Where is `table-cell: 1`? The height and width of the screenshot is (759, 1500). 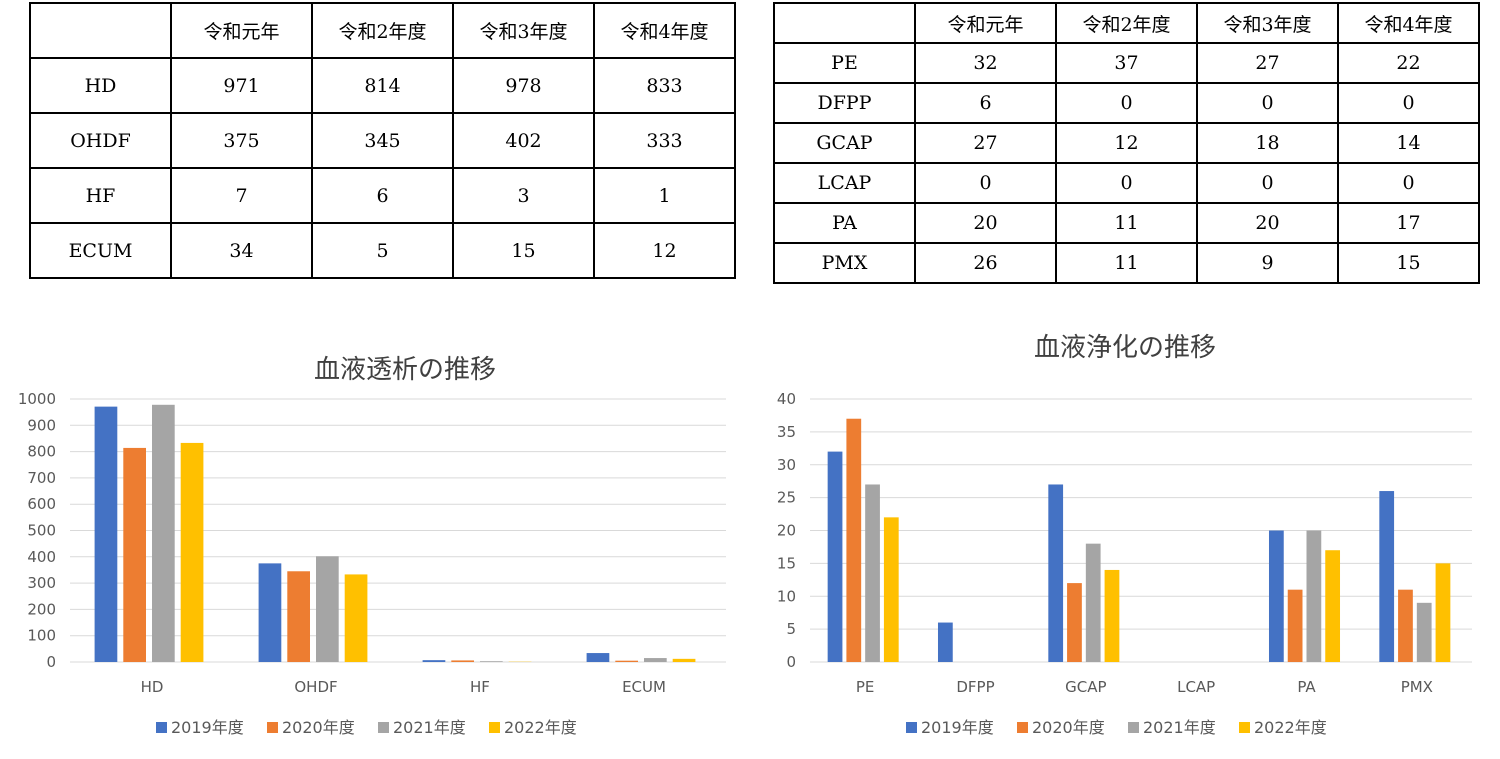 table-cell: 1 is located at coordinates (664, 195).